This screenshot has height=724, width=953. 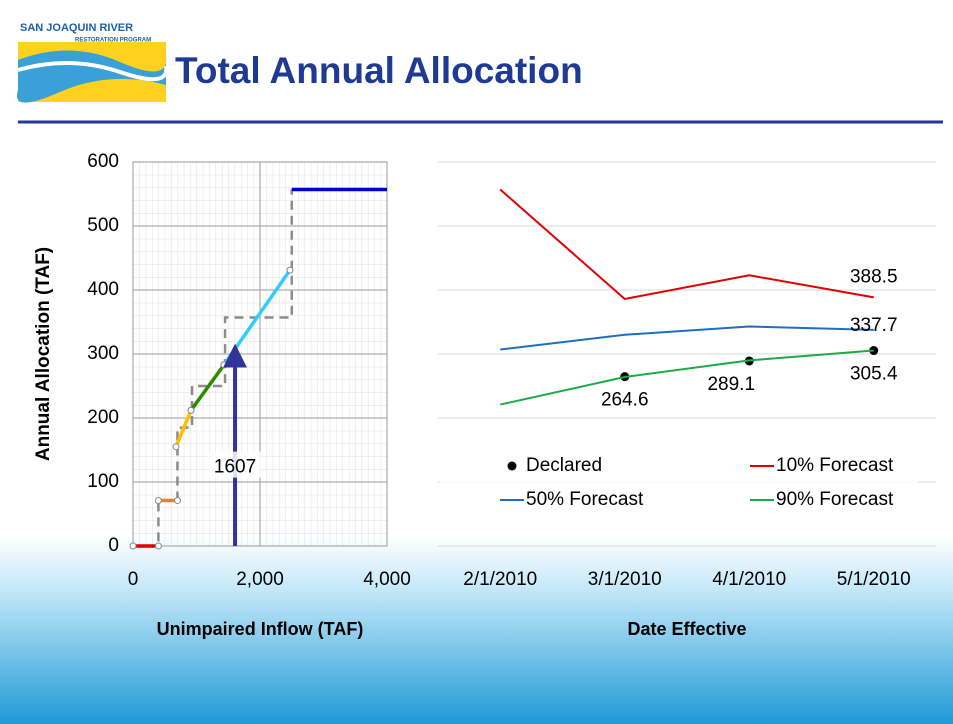 I want to click on legend-label: 50% Forecast, so click(x=585, y=499).